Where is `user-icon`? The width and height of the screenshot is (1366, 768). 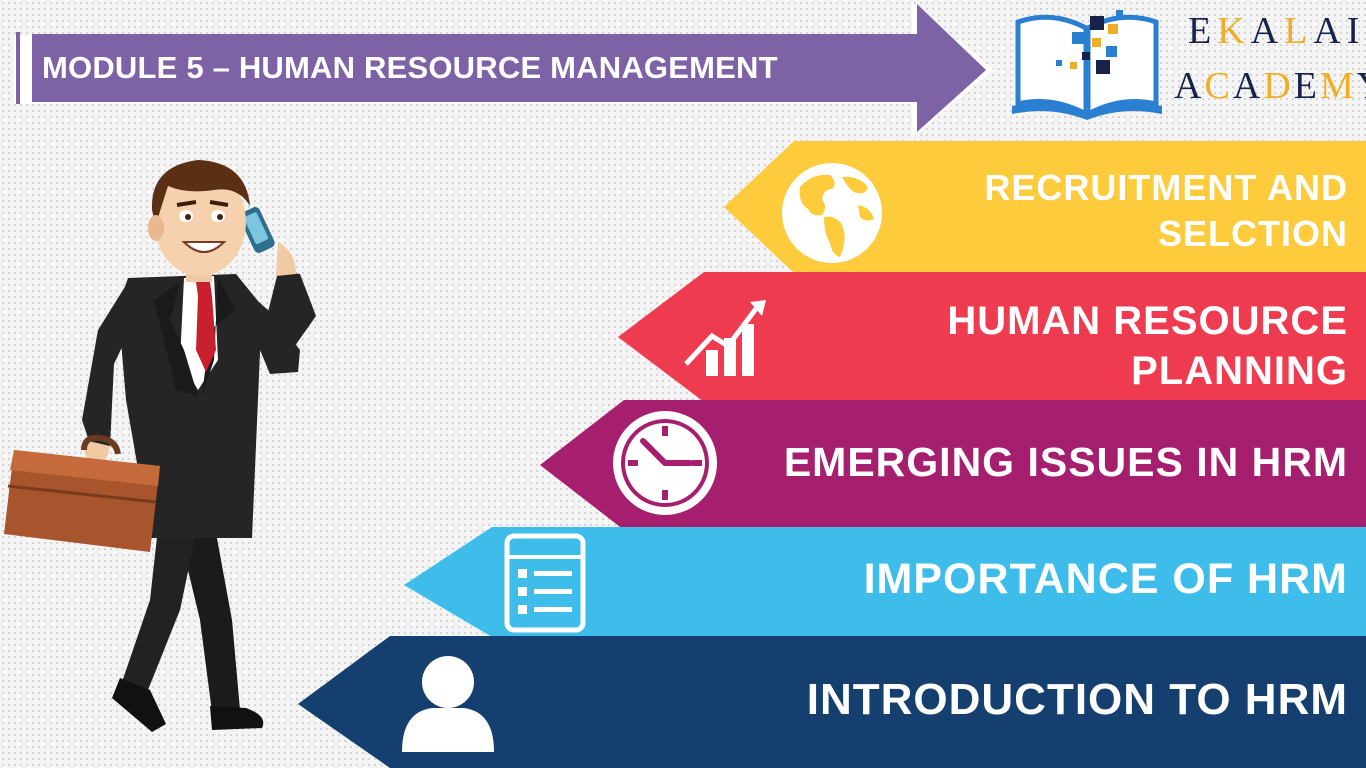 user-icon is located at coordinates (448, 704).